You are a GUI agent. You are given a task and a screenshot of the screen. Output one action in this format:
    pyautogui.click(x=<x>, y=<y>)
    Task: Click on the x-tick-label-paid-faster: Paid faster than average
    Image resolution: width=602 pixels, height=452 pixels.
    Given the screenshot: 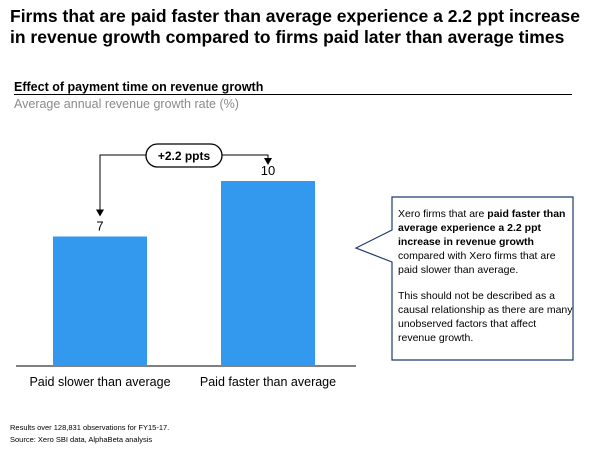 What is the action you would take?
    pyautogui.click(x=268, y=382)
    